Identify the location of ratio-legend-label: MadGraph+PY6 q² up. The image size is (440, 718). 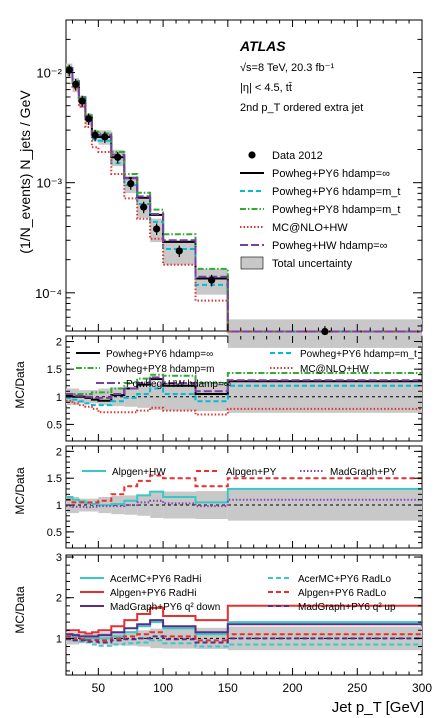
(347, 607).